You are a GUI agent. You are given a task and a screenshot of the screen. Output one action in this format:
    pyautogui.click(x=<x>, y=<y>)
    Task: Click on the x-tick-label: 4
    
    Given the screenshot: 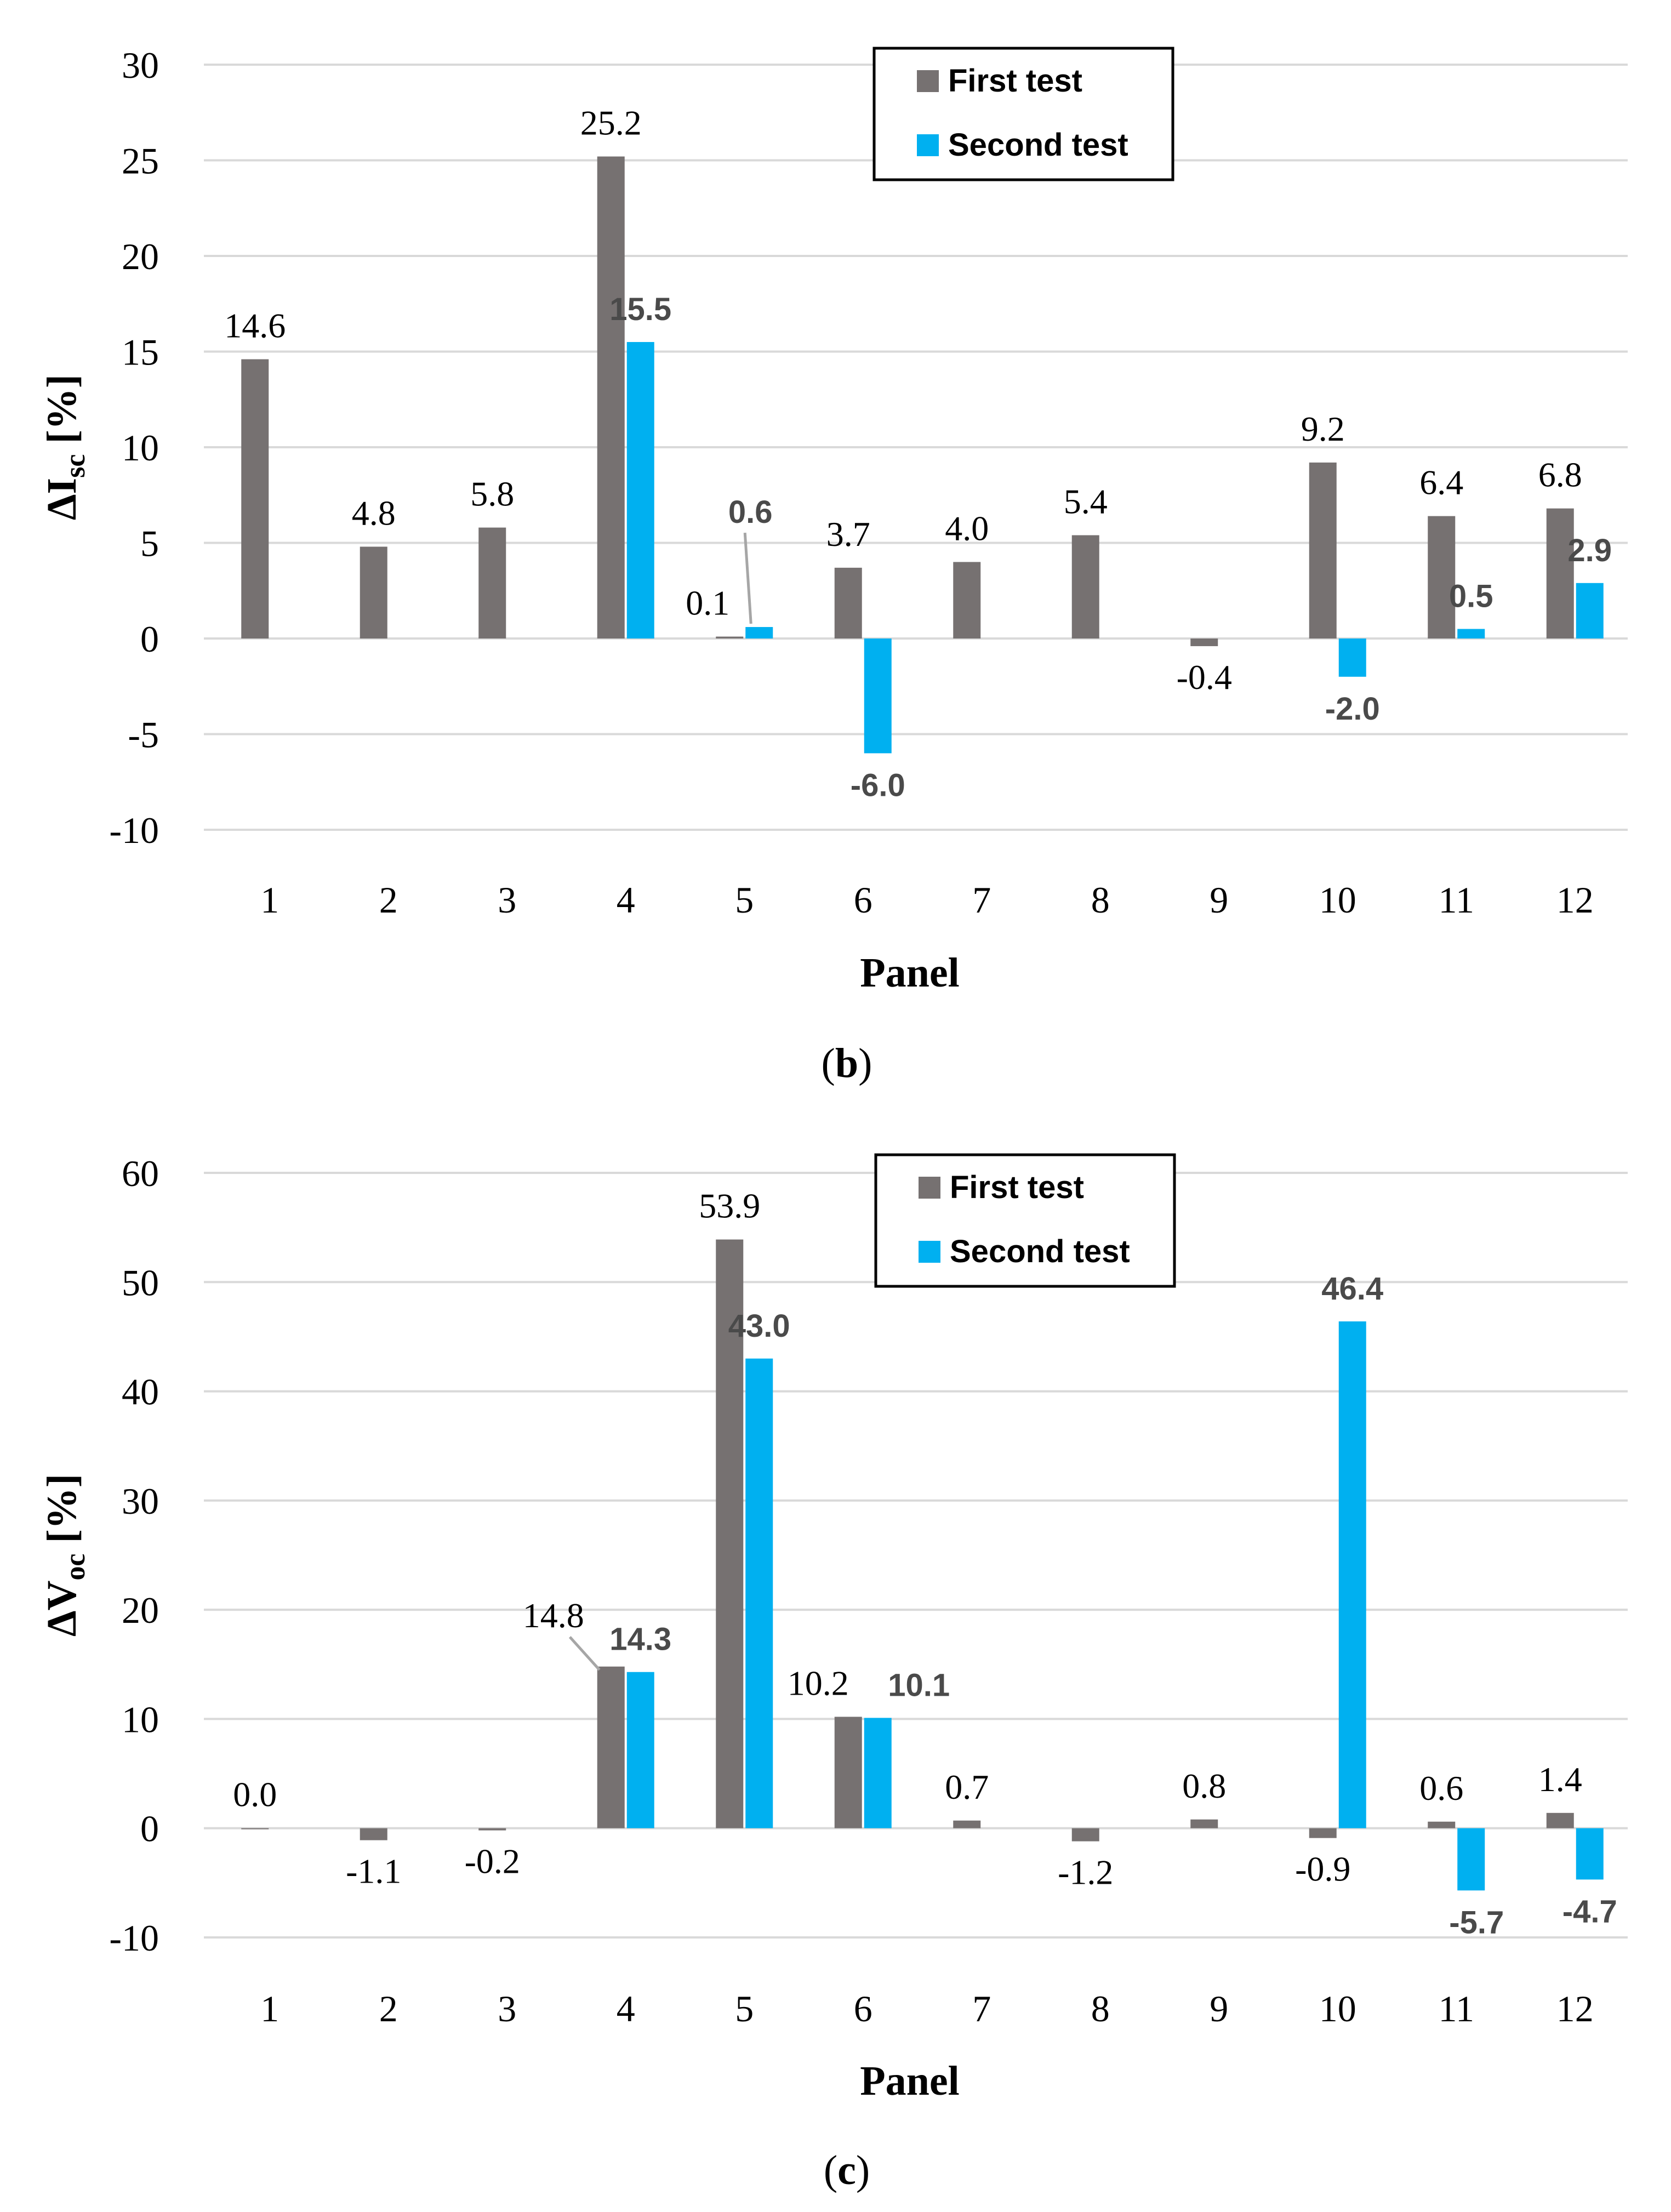 What is the action you would take?
    pyautogui.click(x=626, y=2008)
    